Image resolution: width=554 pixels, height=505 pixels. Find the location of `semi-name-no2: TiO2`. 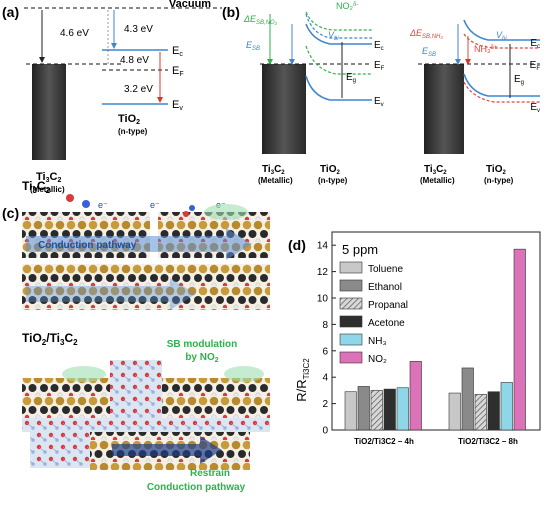

semi-name-no2: TiO2 is located at coordinates (330, 170).